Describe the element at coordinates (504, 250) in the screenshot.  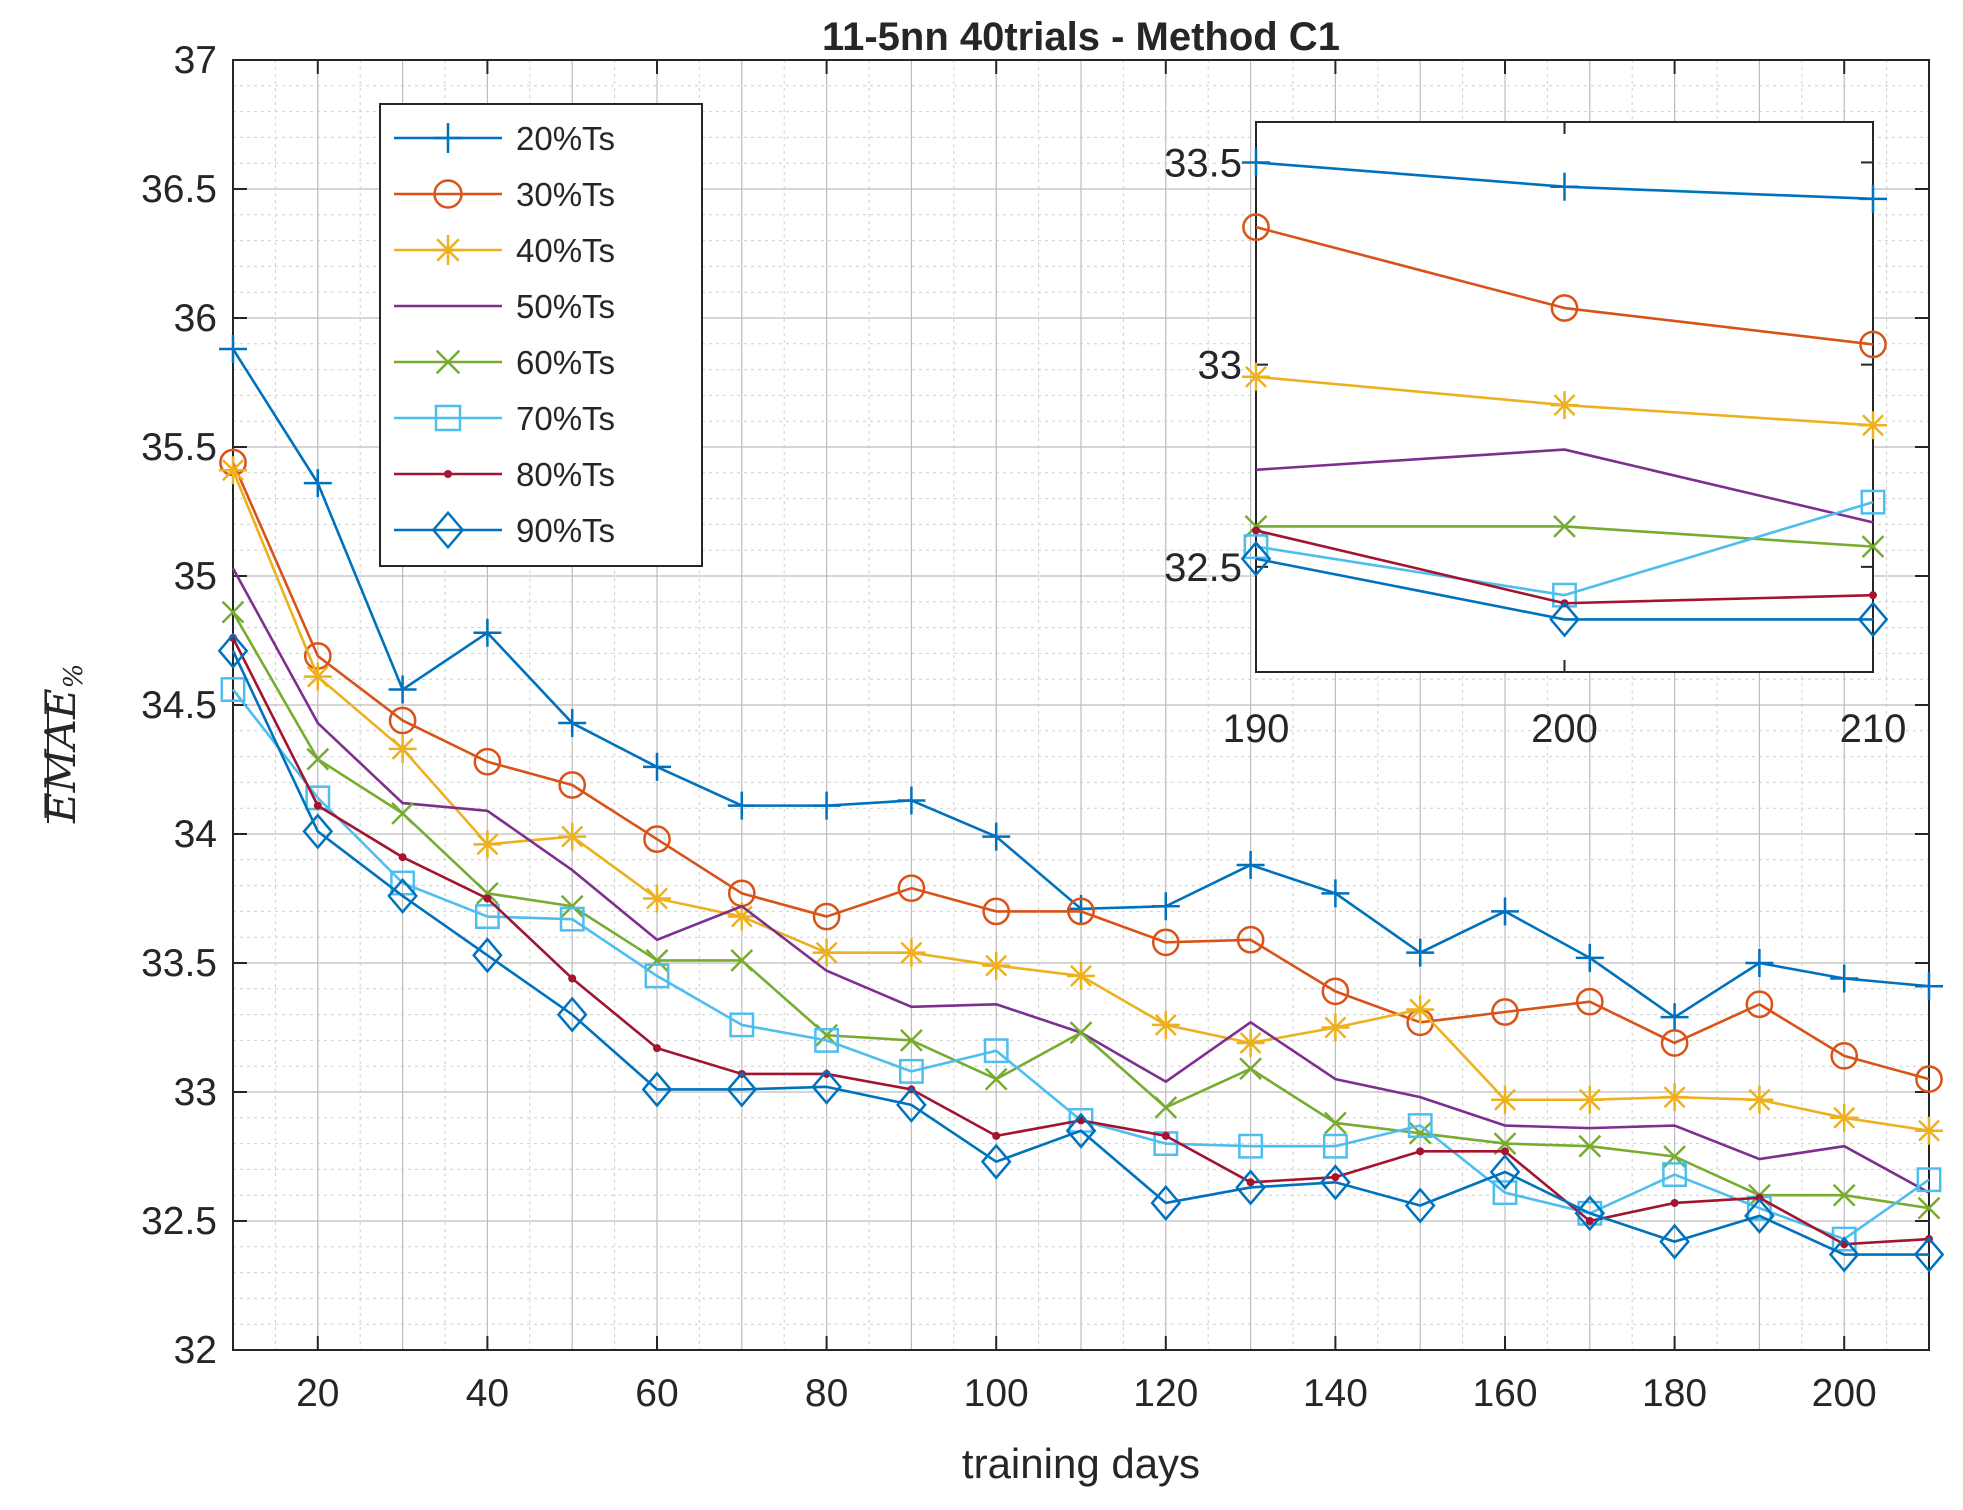
I see `legend-entry: 40%Ts` at that location.